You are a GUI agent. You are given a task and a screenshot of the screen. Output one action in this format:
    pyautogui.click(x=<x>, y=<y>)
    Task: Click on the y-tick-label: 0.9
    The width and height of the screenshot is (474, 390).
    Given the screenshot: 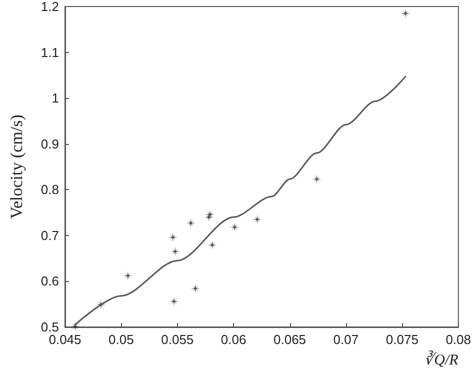 What is the action you would take?
    pyautogui.click(x=49, y=144)
    